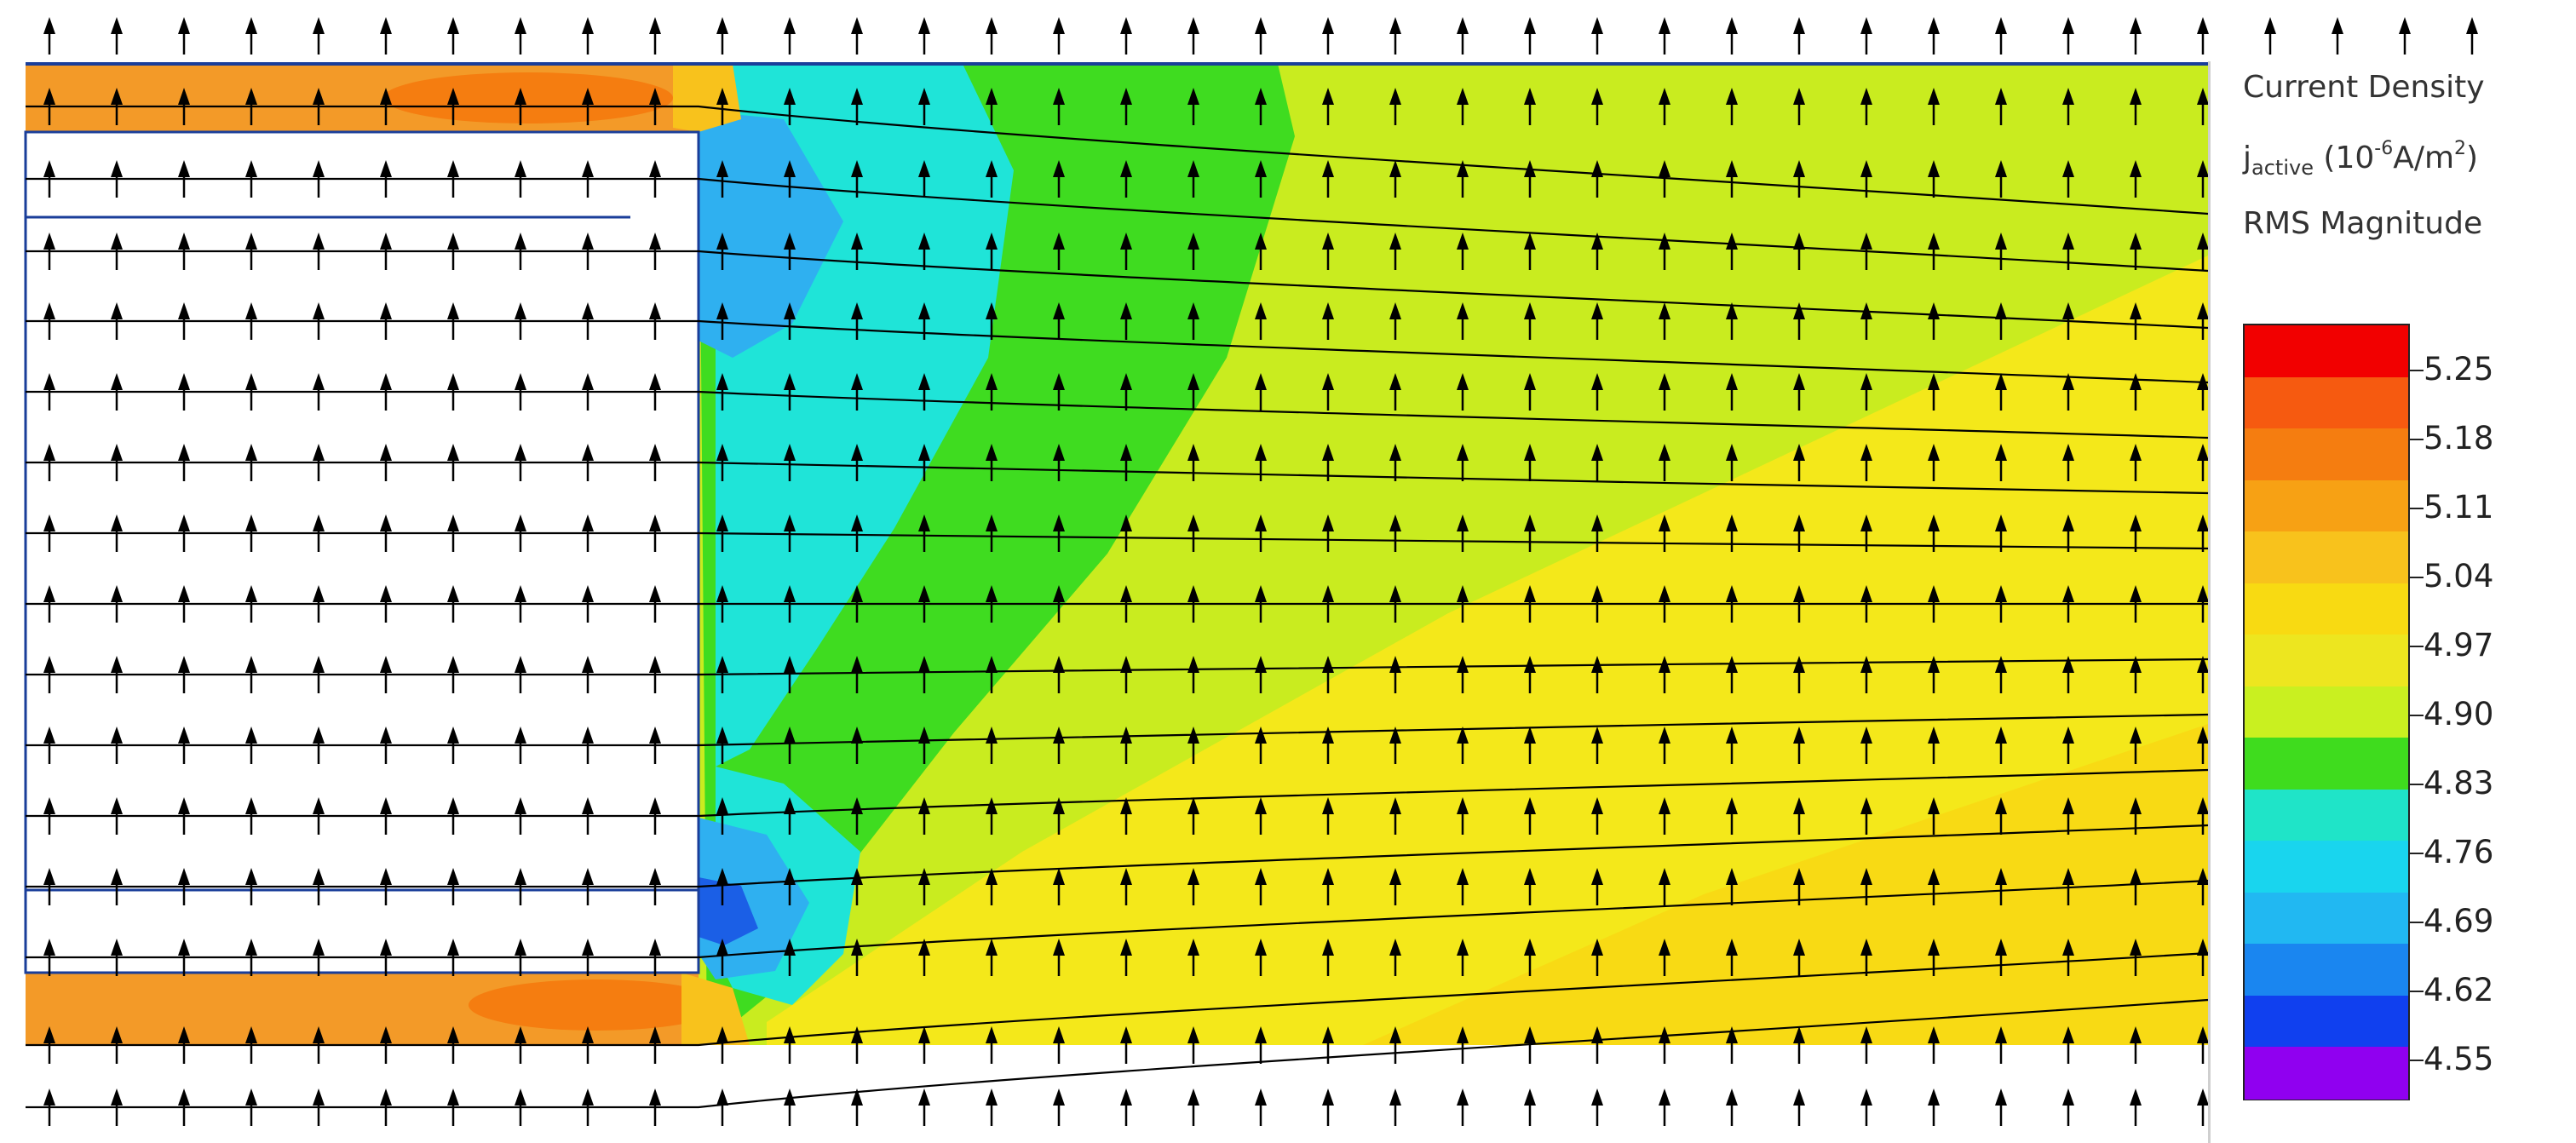 The width and height of the screenshot is (2576, 1143). I want to click on color-scale-tick, so click(2417, 577).